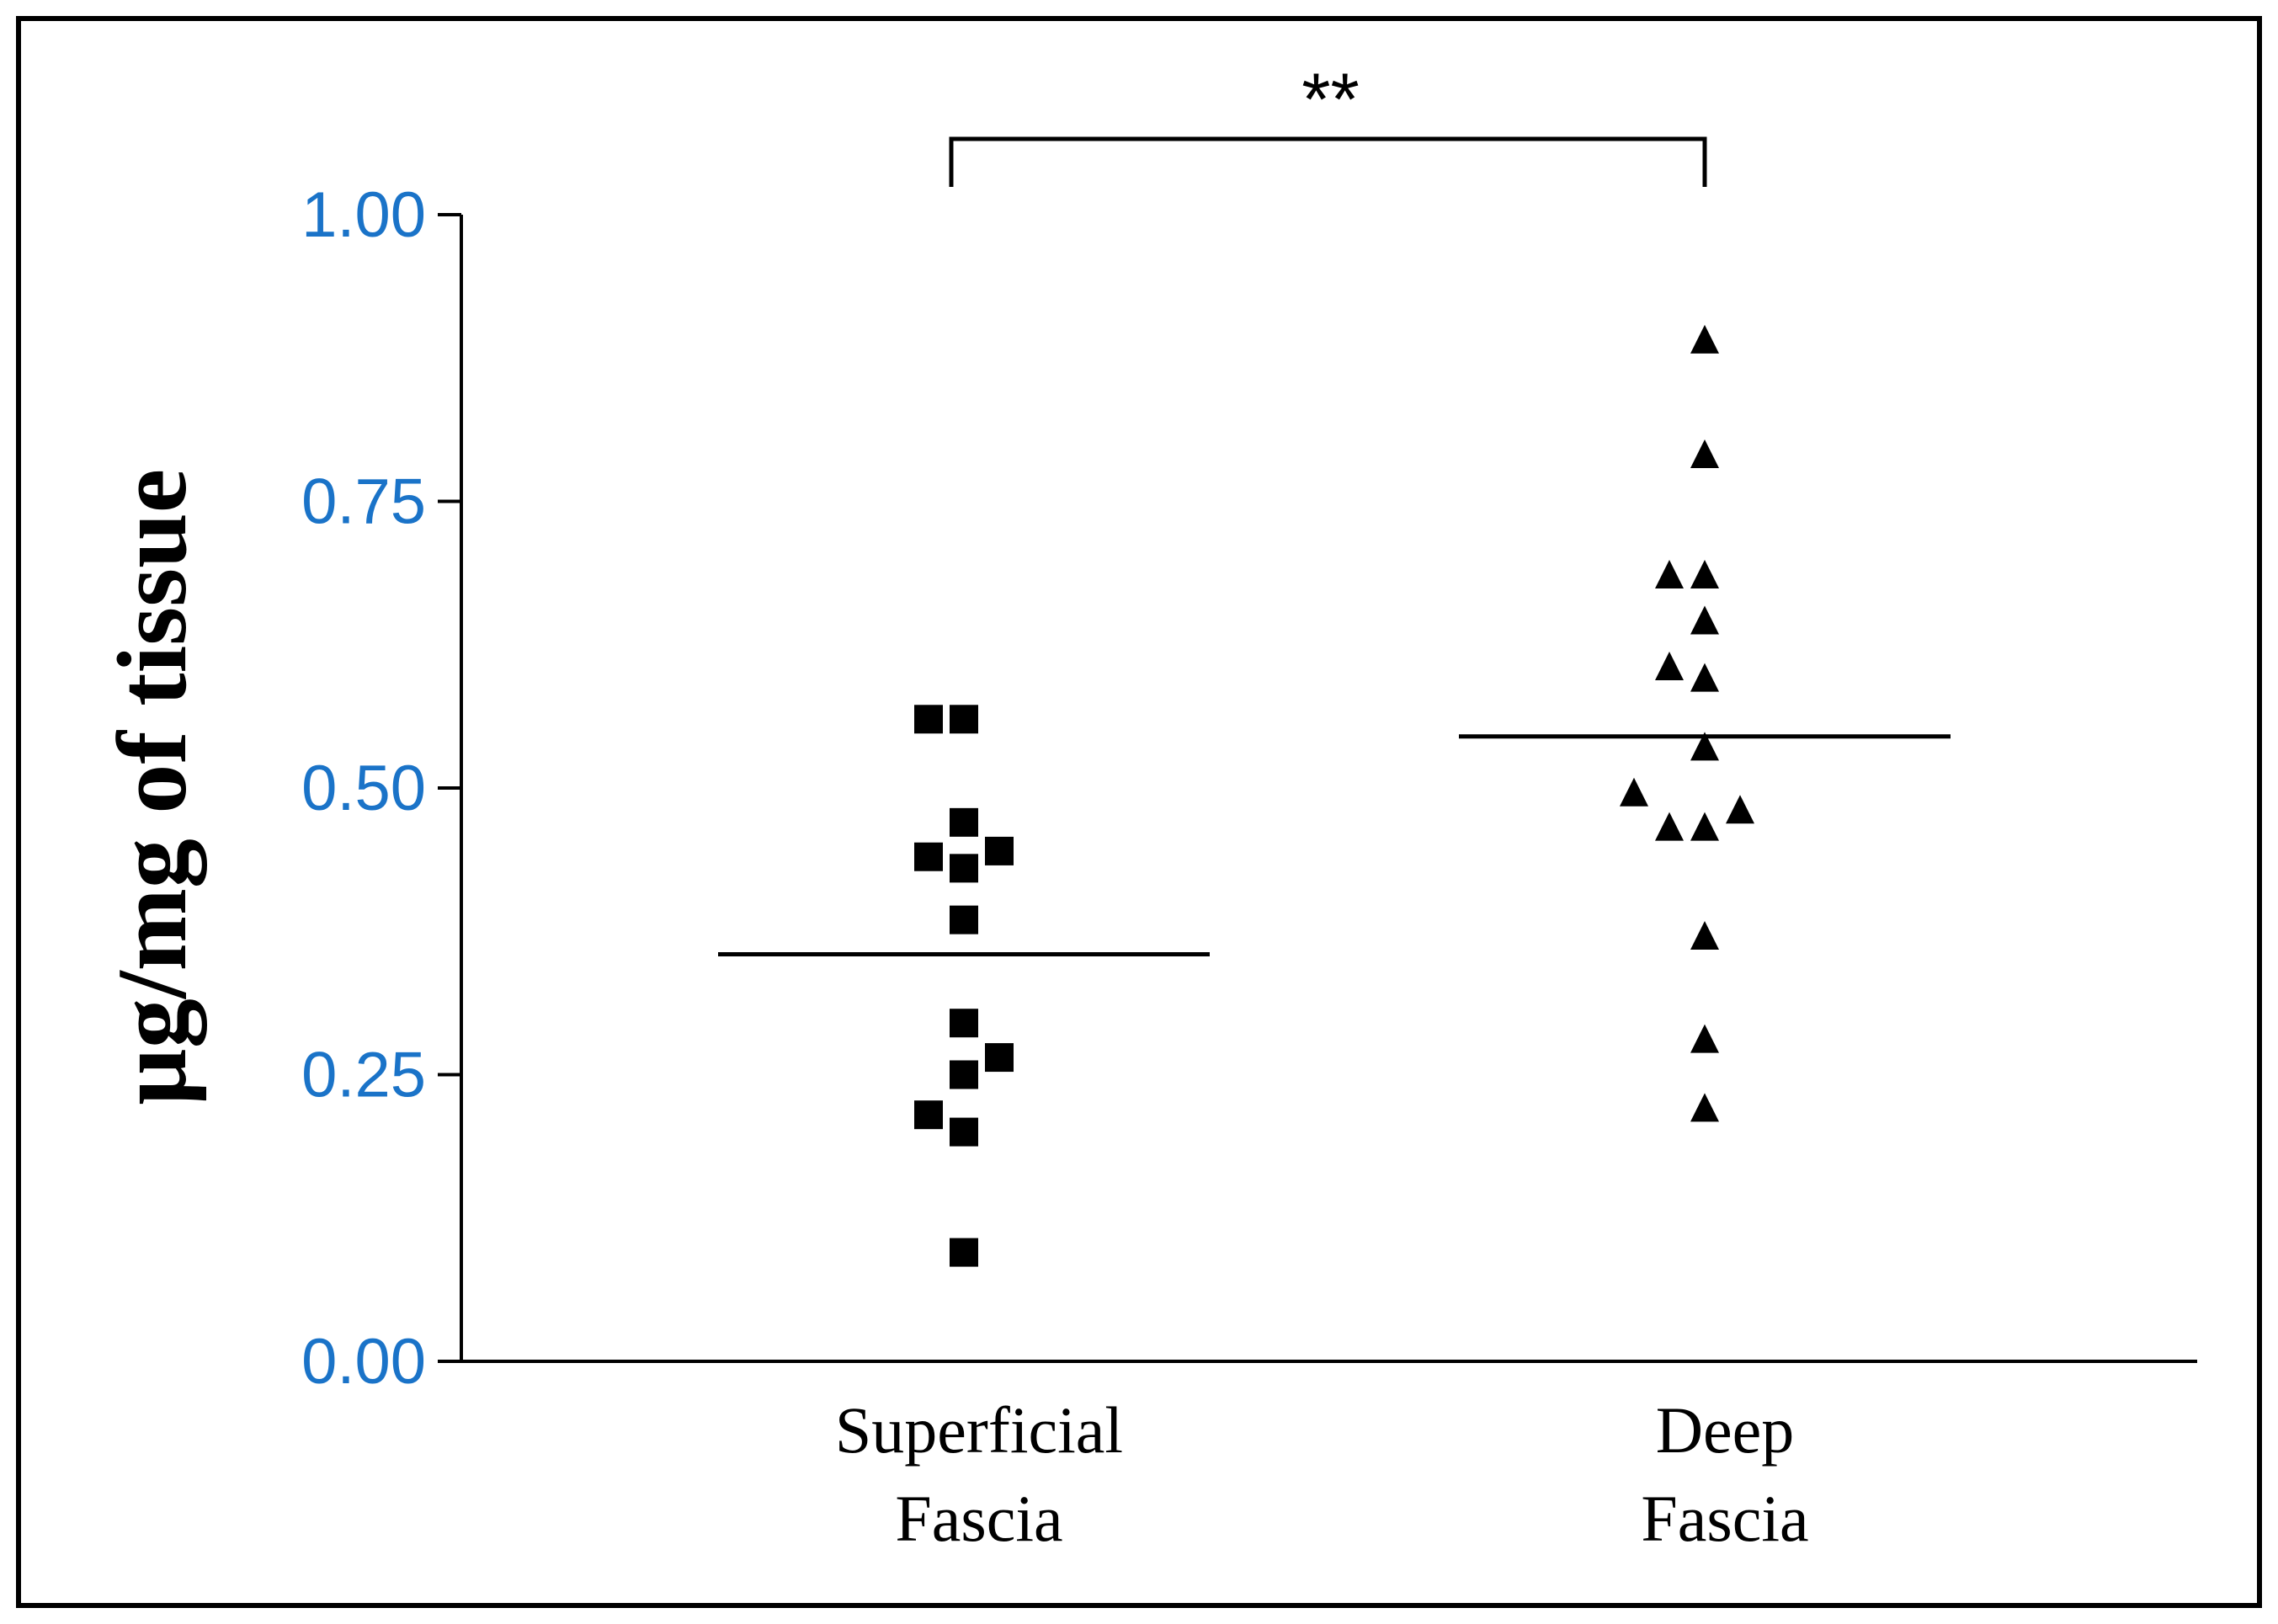 The height and width of the screenshot is (1624, 2278). I want to click on significance-stars: **, so click(1330, 99).